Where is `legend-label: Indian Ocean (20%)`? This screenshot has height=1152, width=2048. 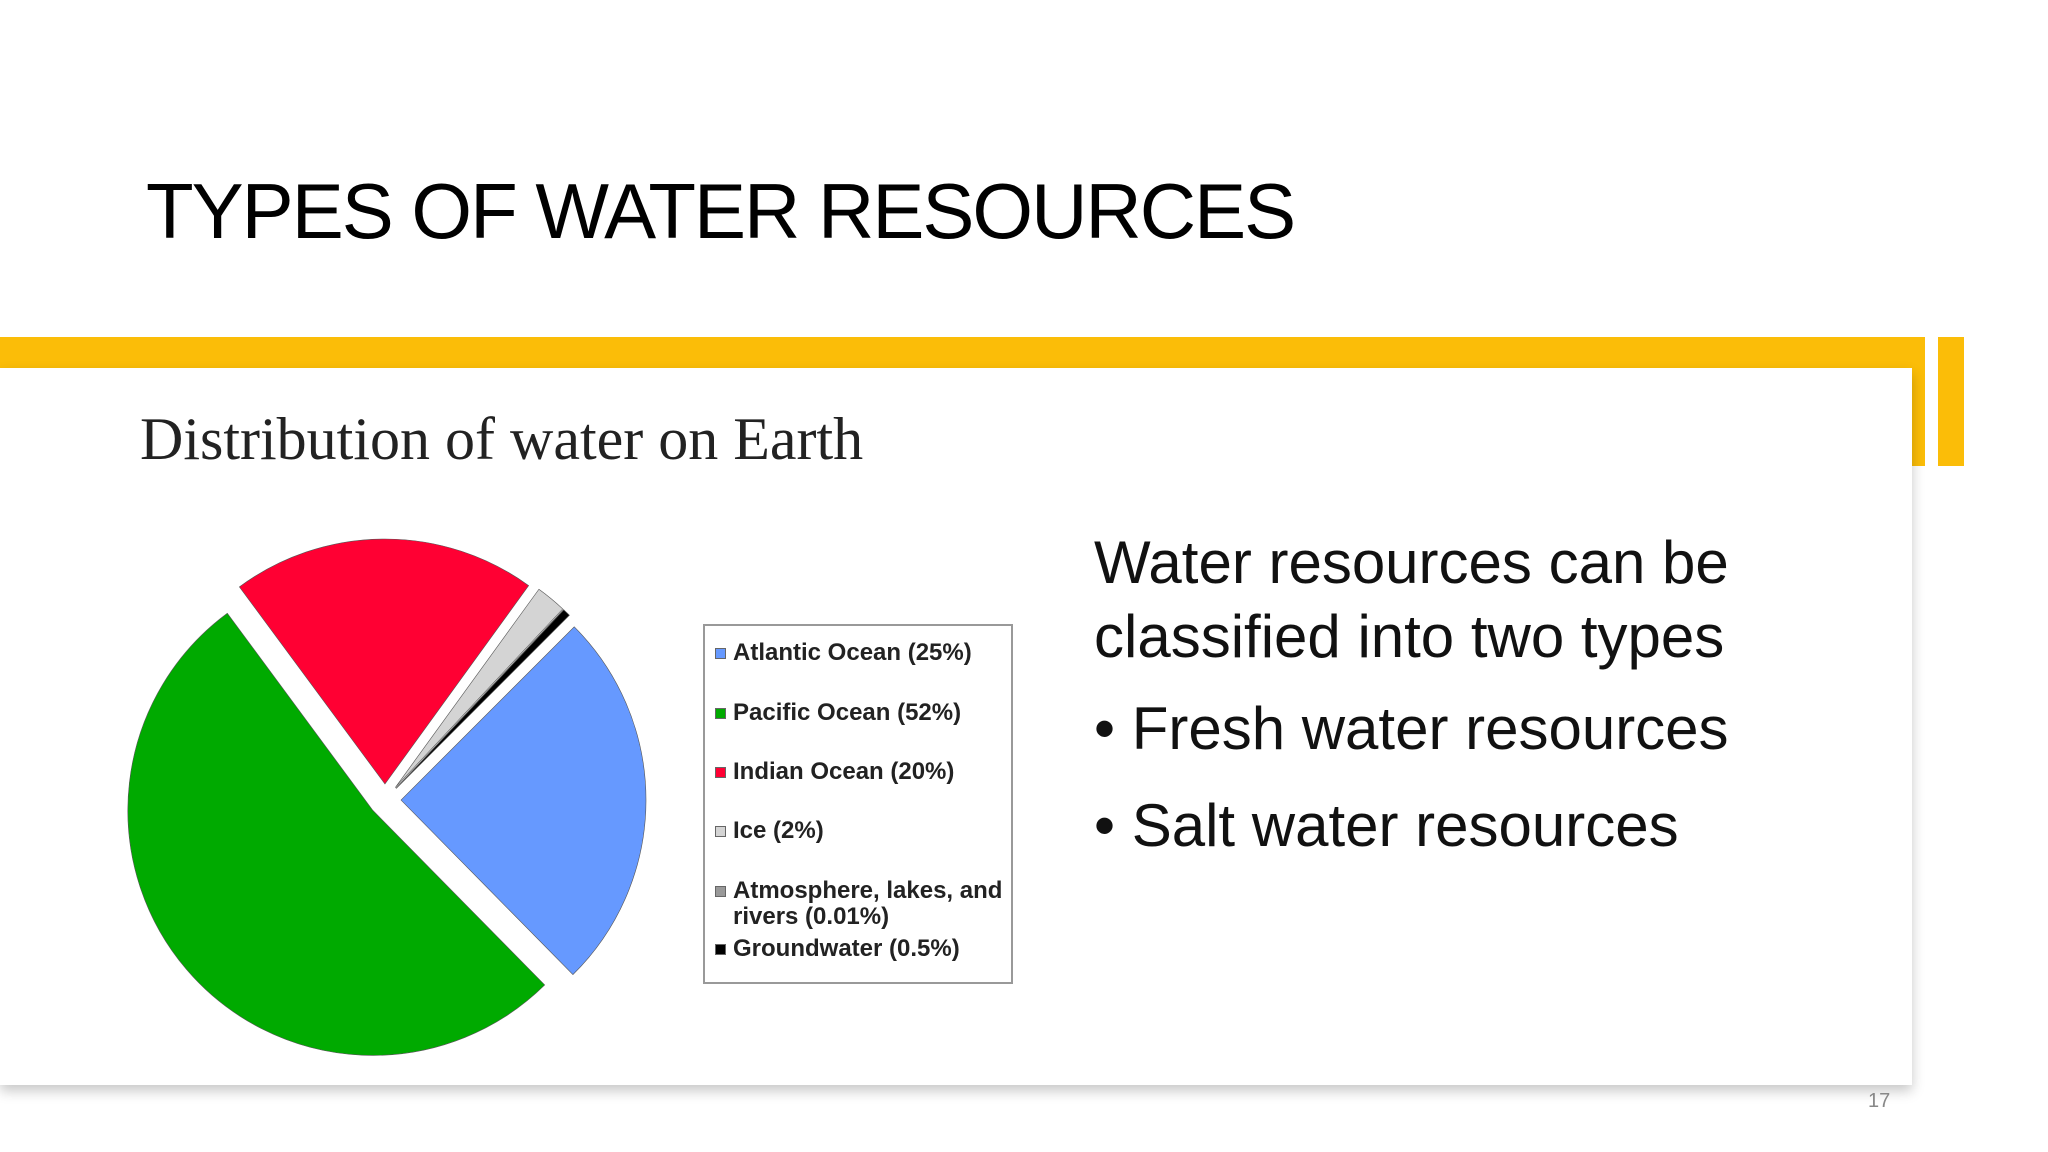
legend-label: Indian Ocean (20%) is located at coordinates (844, 771).